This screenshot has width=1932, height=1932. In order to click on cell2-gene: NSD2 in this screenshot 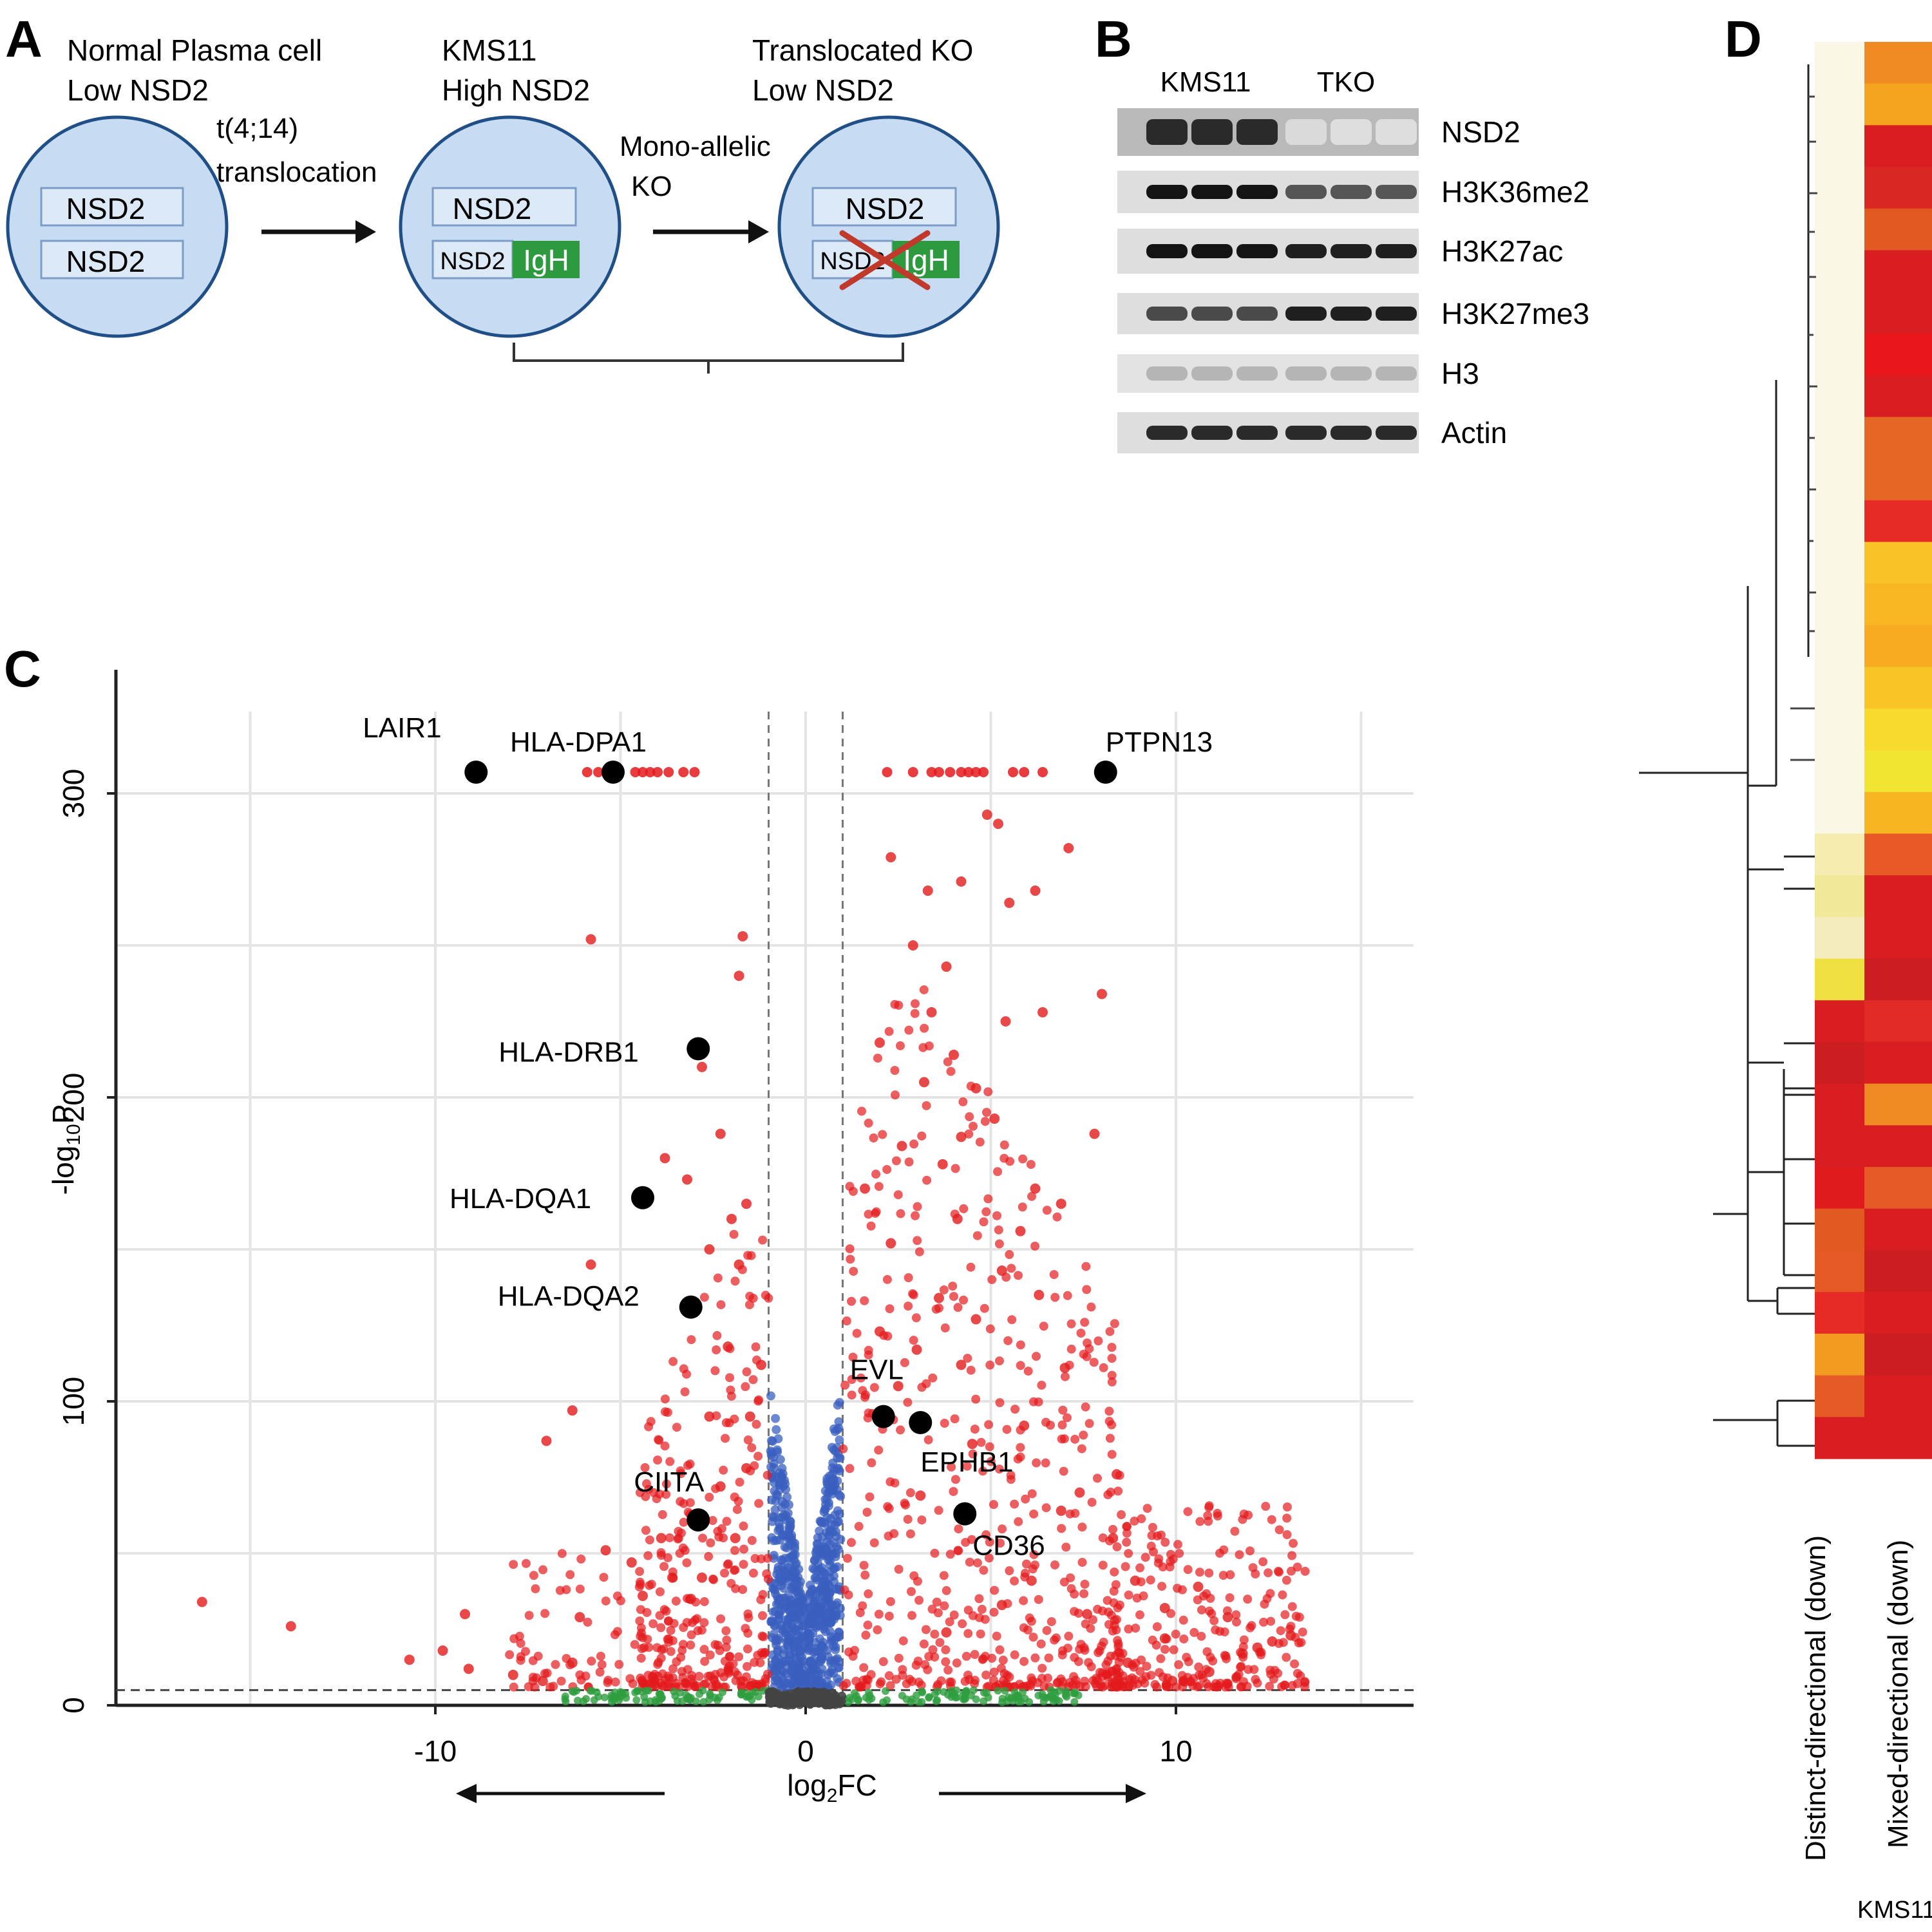, I will do `click(493, 208)`.